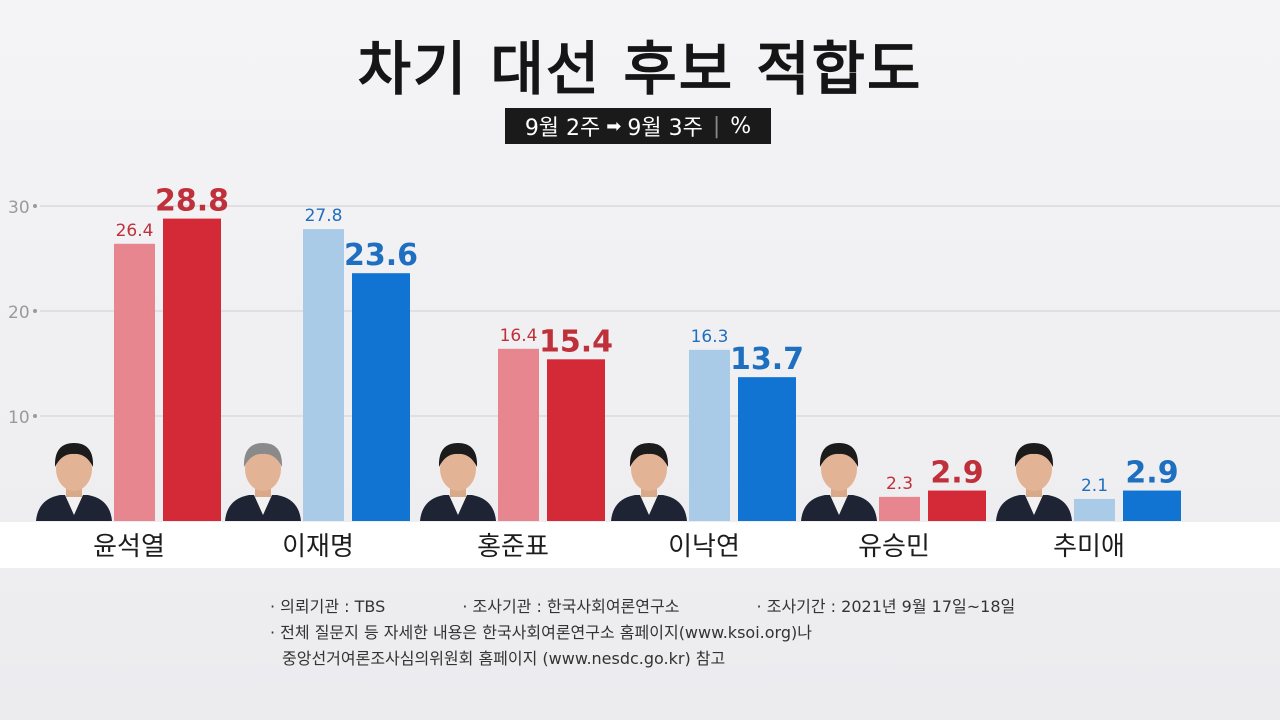 The height and width of the screenshot is (720, 1280). Describe the element at coordinates (894, 547) in the screenshot. I see `candidate-name: 유승민` at that location.